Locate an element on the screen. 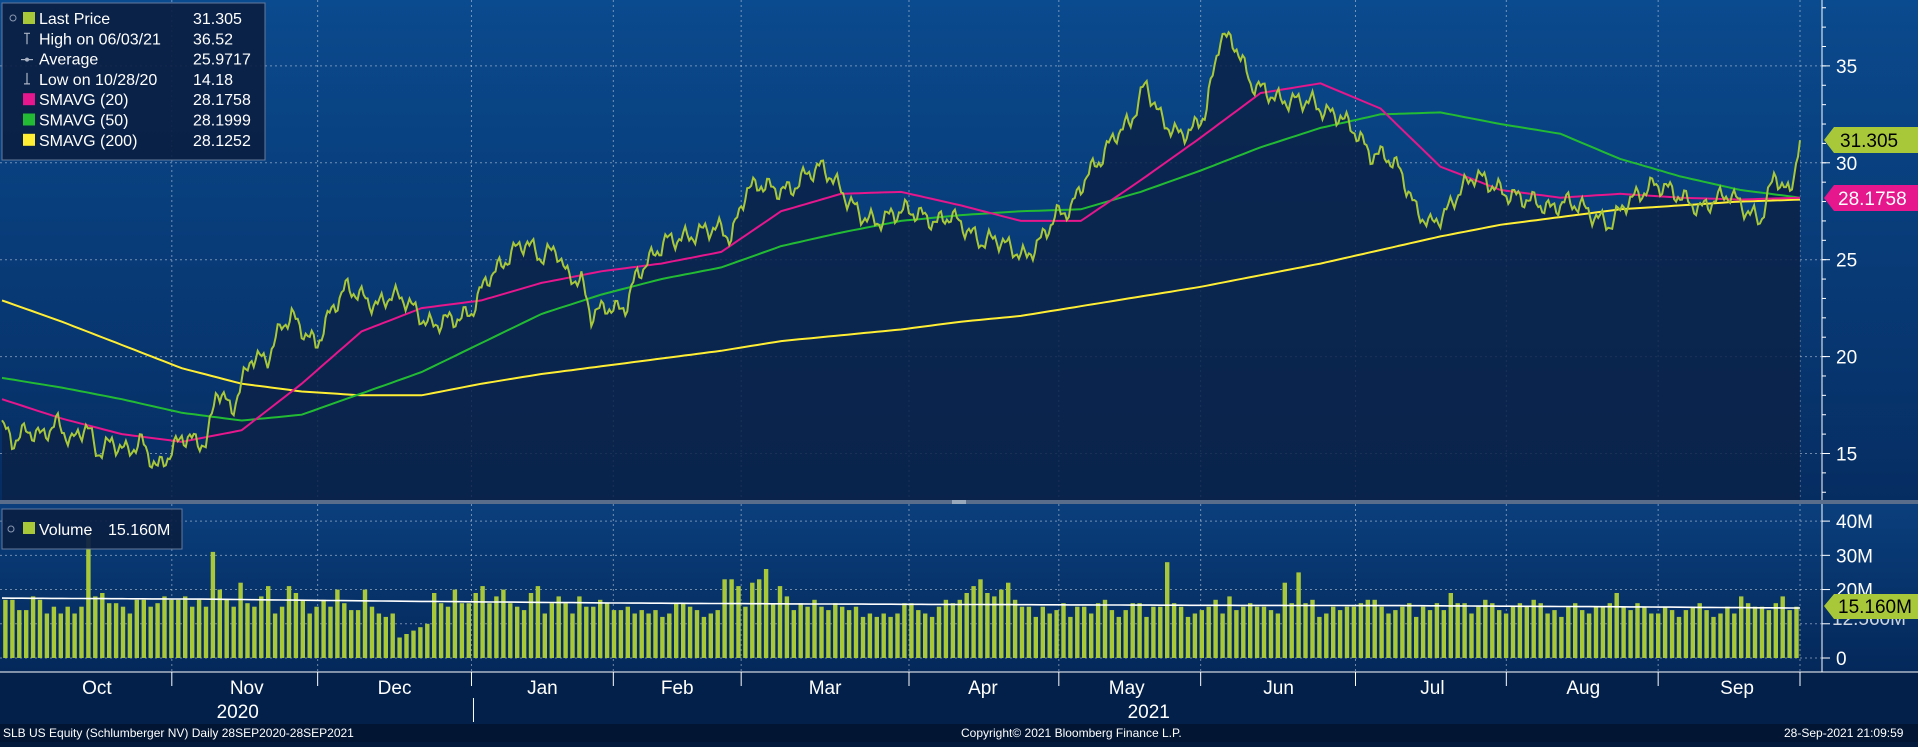 Image resolution: width=1918 pixels, height=747 pixels. month-label-sep: Sep is located at coordinates (1737, 688).